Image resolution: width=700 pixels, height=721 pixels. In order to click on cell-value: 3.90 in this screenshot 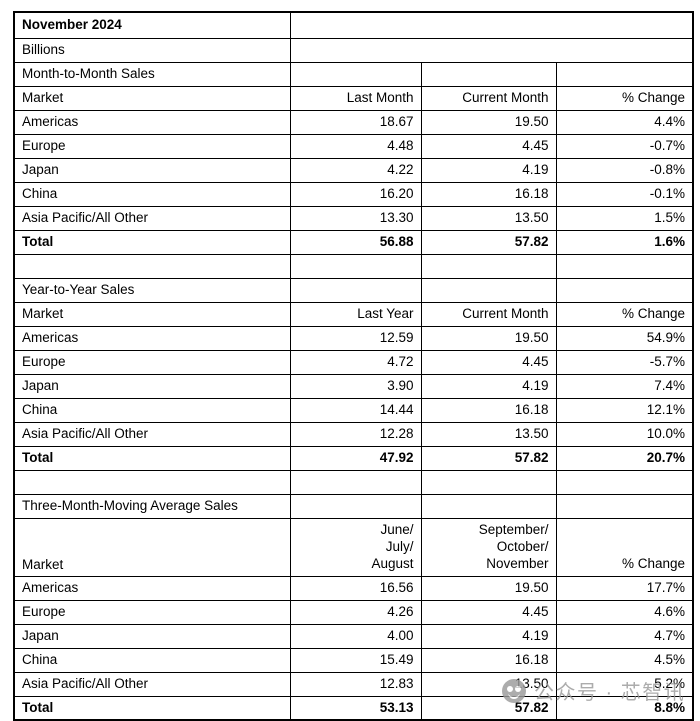, I will do `click(355, 386)`.